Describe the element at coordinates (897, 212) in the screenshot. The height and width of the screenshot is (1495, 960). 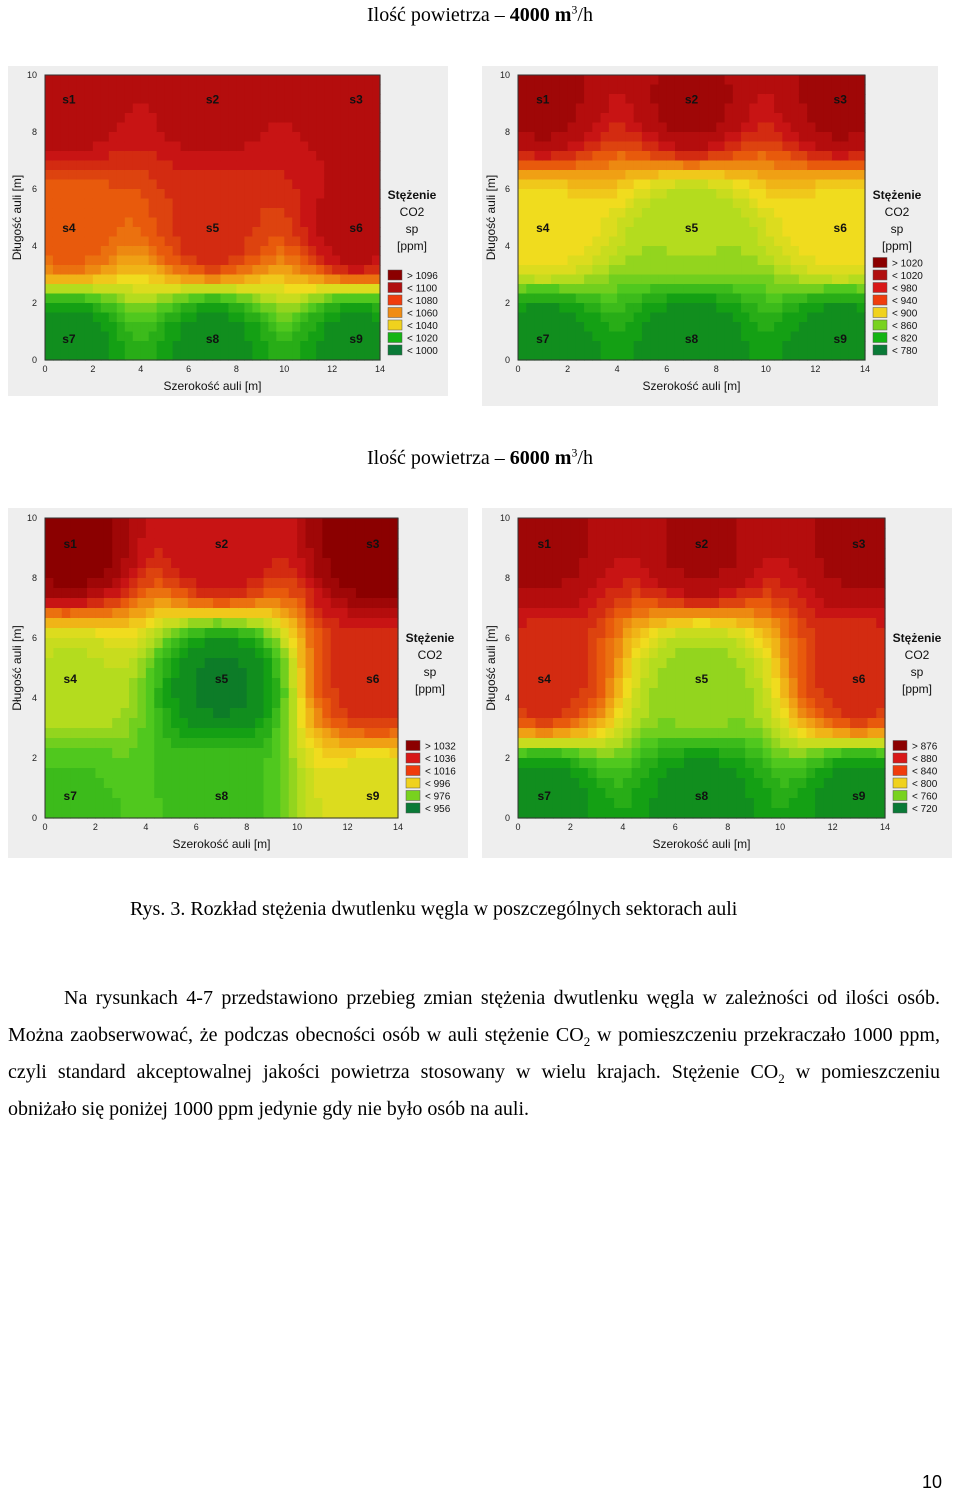
I see `legend-title-line: CO2` at that location.